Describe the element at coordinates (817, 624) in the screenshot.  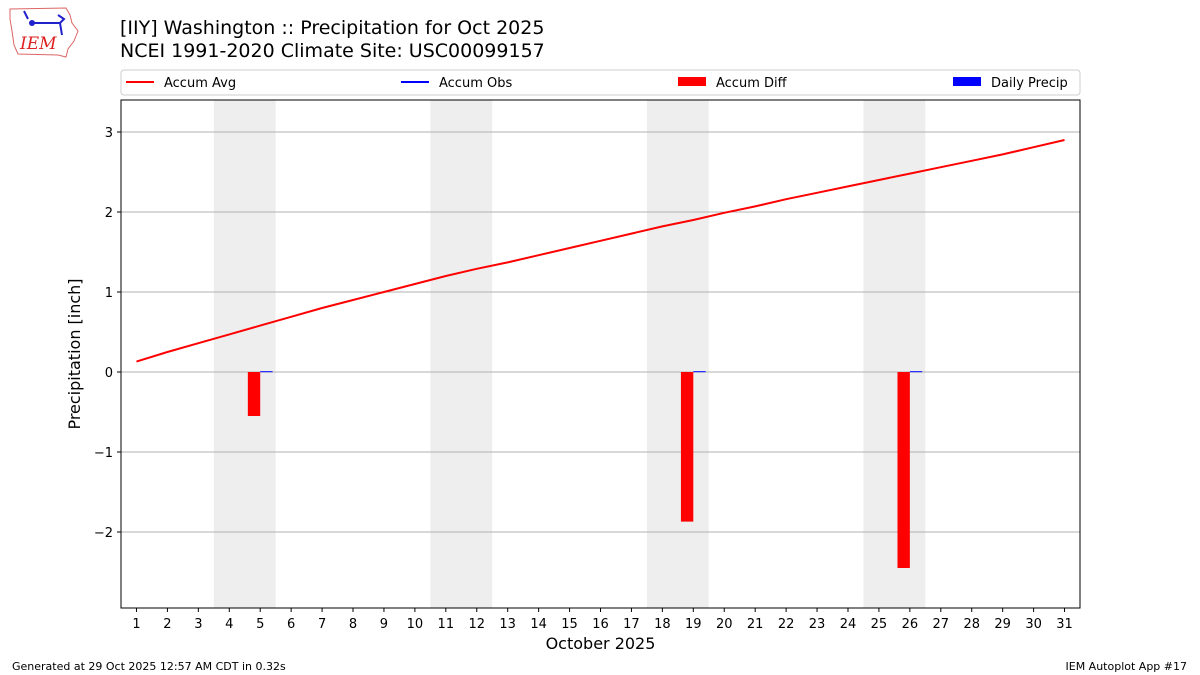
I see `x-tick-label: 23` at that location.